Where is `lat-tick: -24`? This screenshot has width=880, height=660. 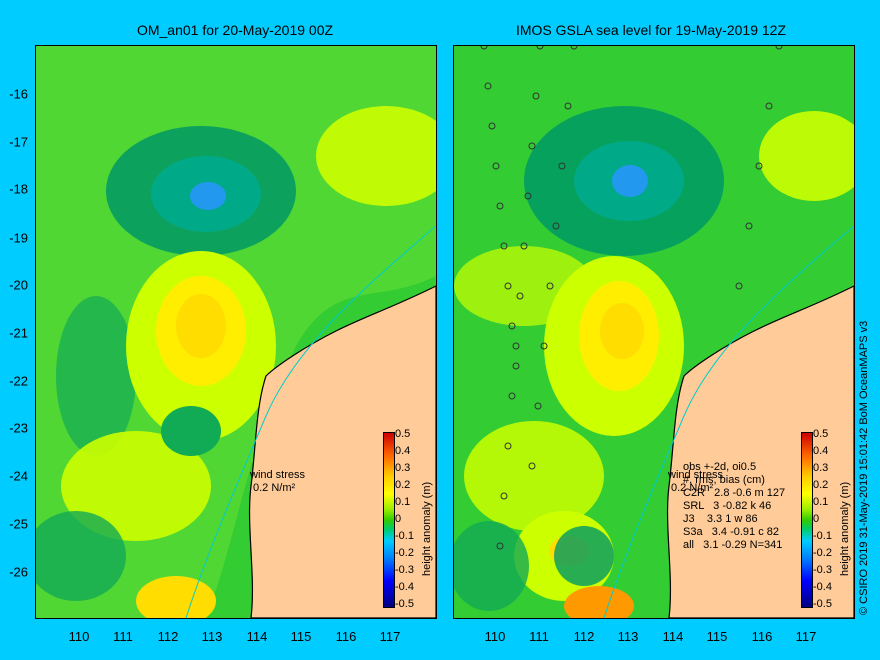
lat-tick: -24 is located at coordinates (18, 476).